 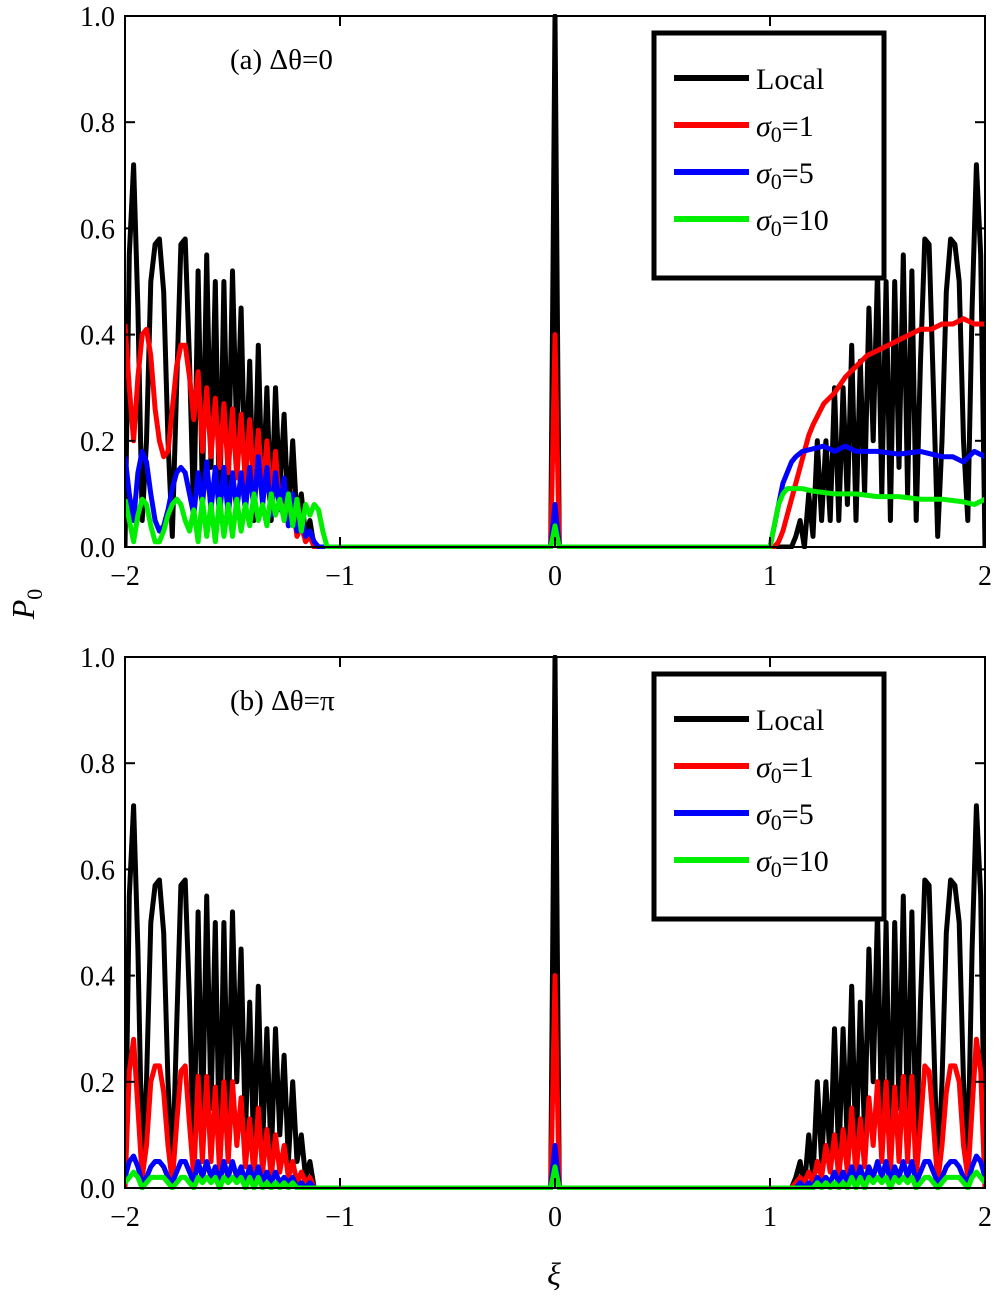 I want to click on y-axis-label: P0, so click(x=26, y=605).